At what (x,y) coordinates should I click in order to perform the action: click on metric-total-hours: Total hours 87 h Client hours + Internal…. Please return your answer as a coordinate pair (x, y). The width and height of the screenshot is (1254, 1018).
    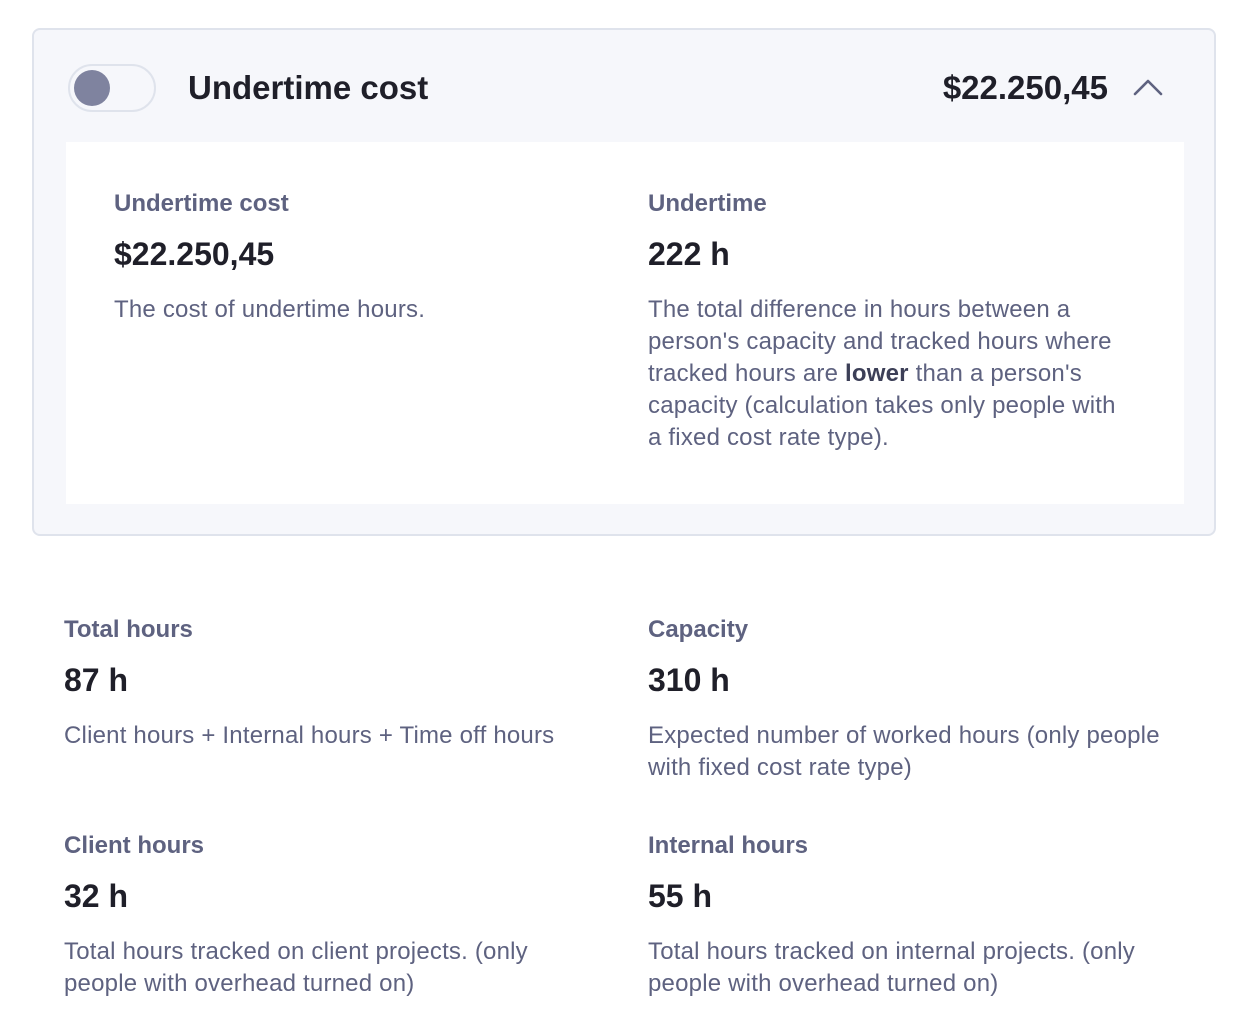
    Looking at the image, I should click on (334, 683).